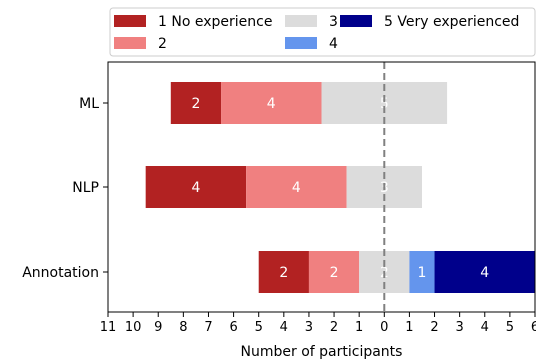 This screenshot has width=536, height=361. Describe the element at coordinates (208, 327) in the screenshot. I see `x-tick-label: 7` at that location.